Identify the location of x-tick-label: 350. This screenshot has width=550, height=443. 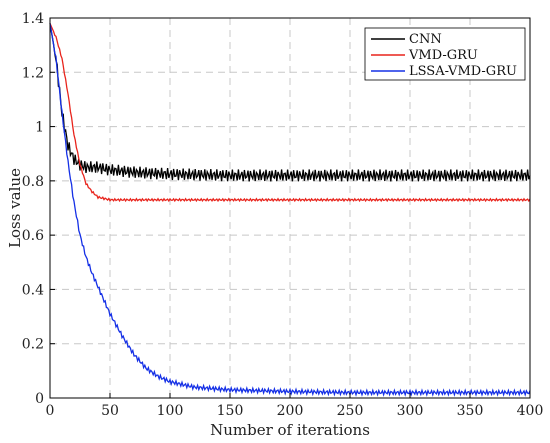
(470, 411).